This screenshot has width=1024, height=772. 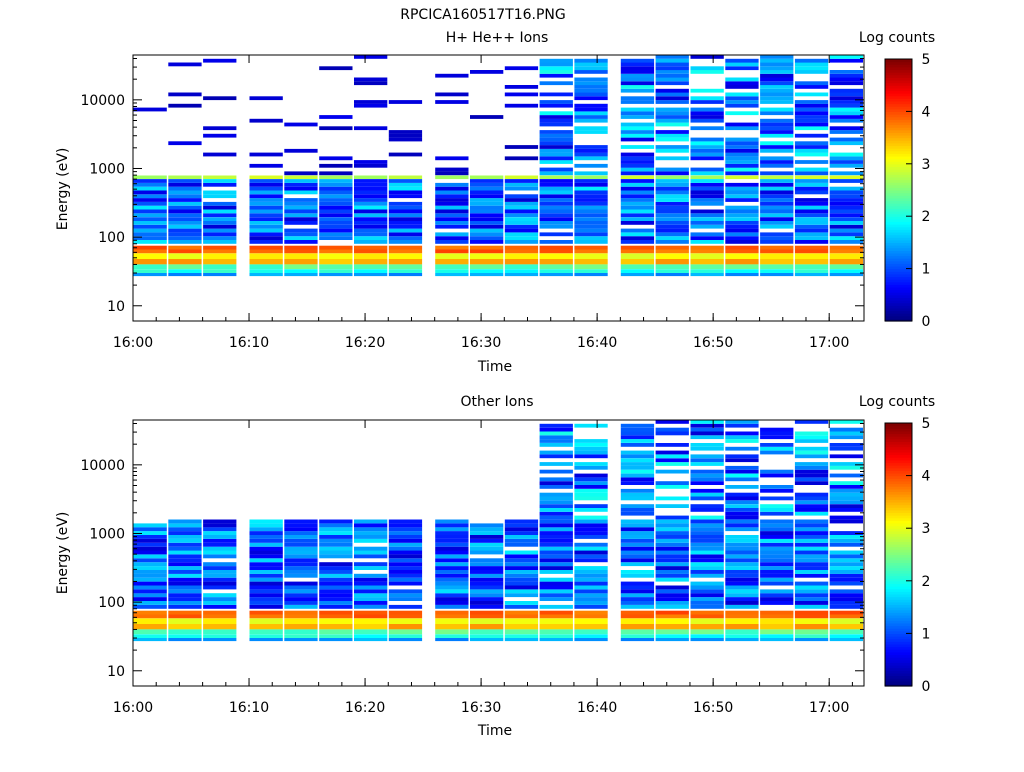 I want to click on panel-title: Other Ions, so click(x=496, y=402).